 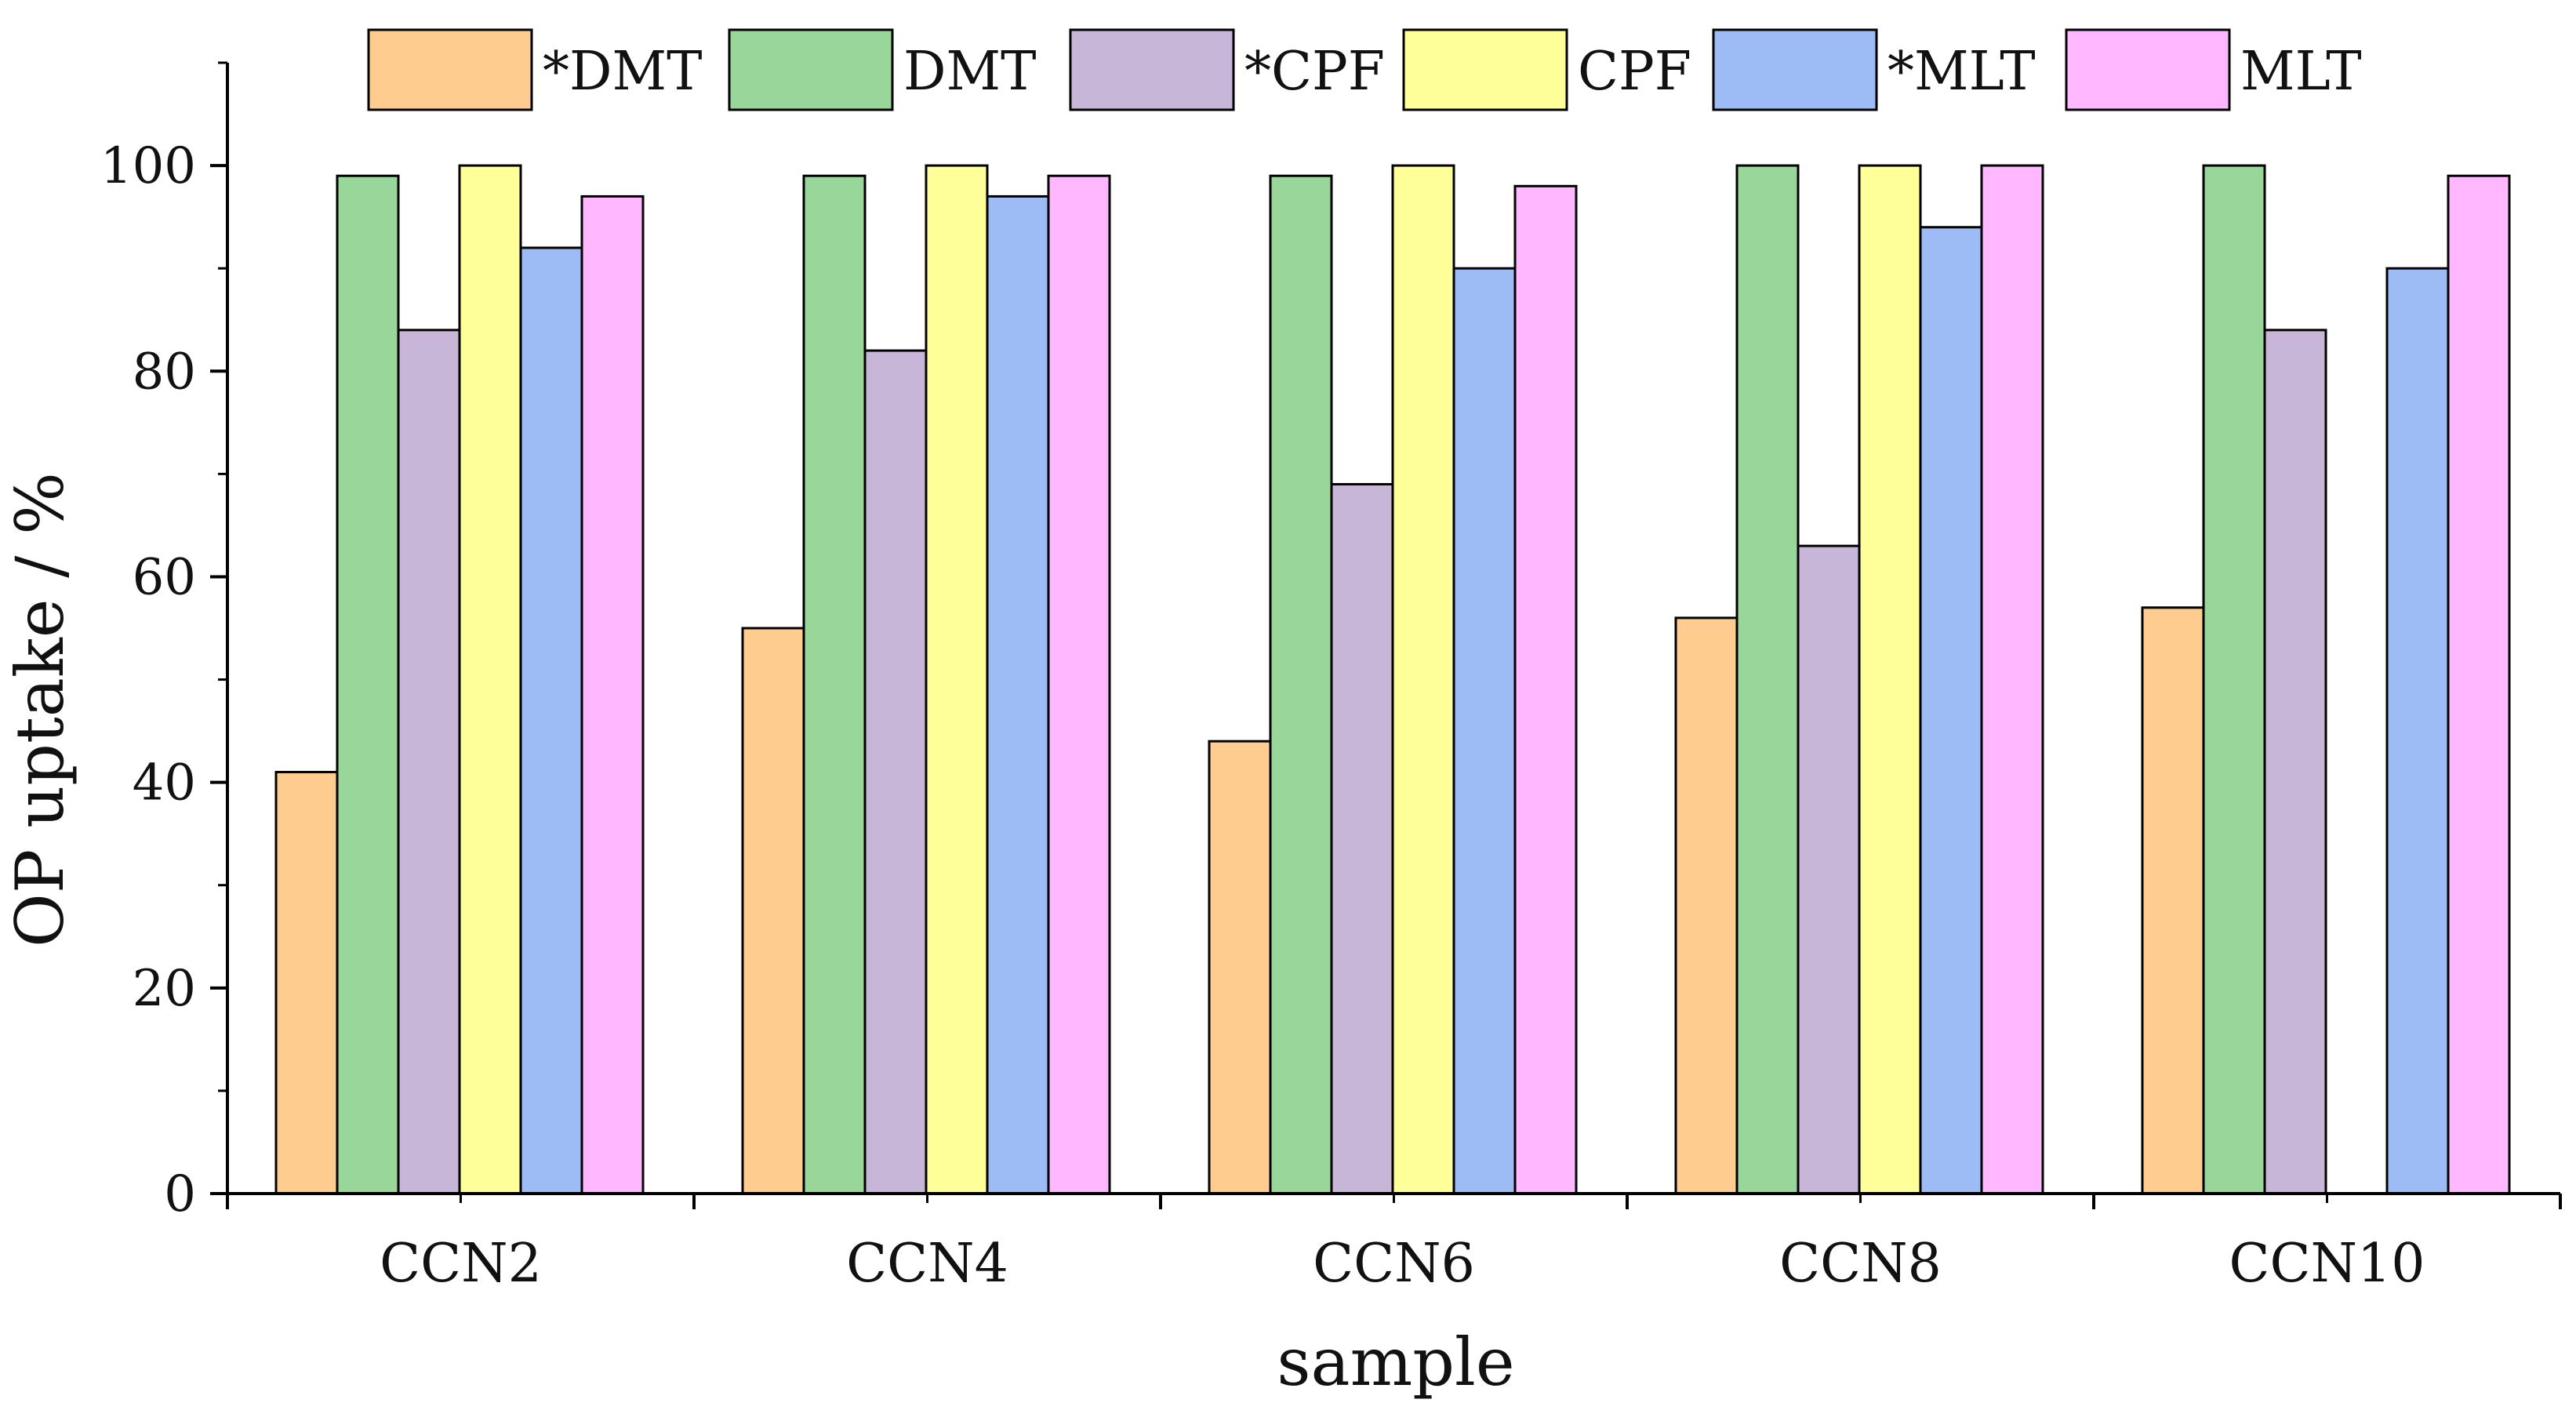 What do you see at coordinates (811, 69) in the screenshot?
I see `legend-swatch-dmt` at bounding box center [811, 69].